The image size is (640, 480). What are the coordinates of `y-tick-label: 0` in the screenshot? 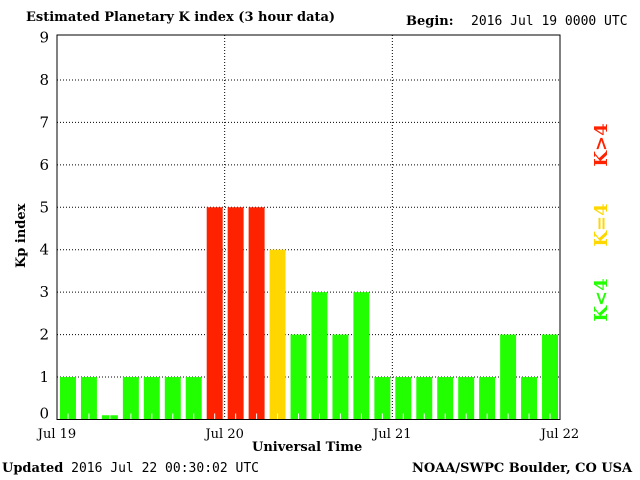 It's located at (44, 414).